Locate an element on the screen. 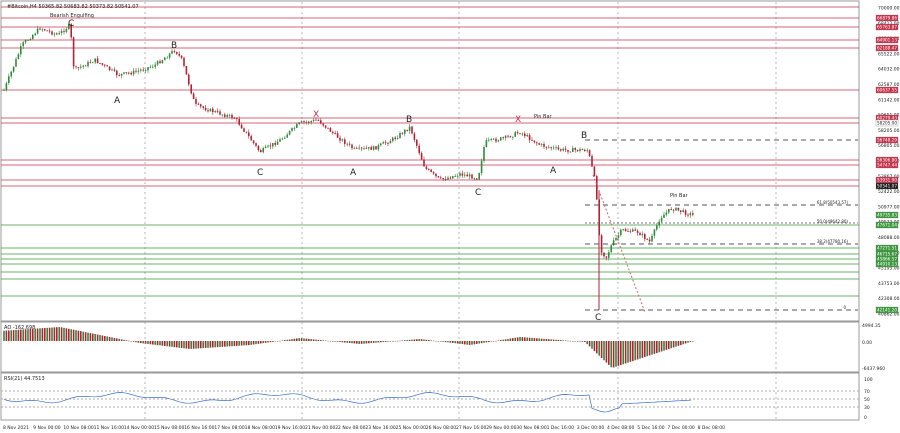 The image size is (900, 433). time-tick: 26 Nov 08:00 is located at coordinates (441, 428).